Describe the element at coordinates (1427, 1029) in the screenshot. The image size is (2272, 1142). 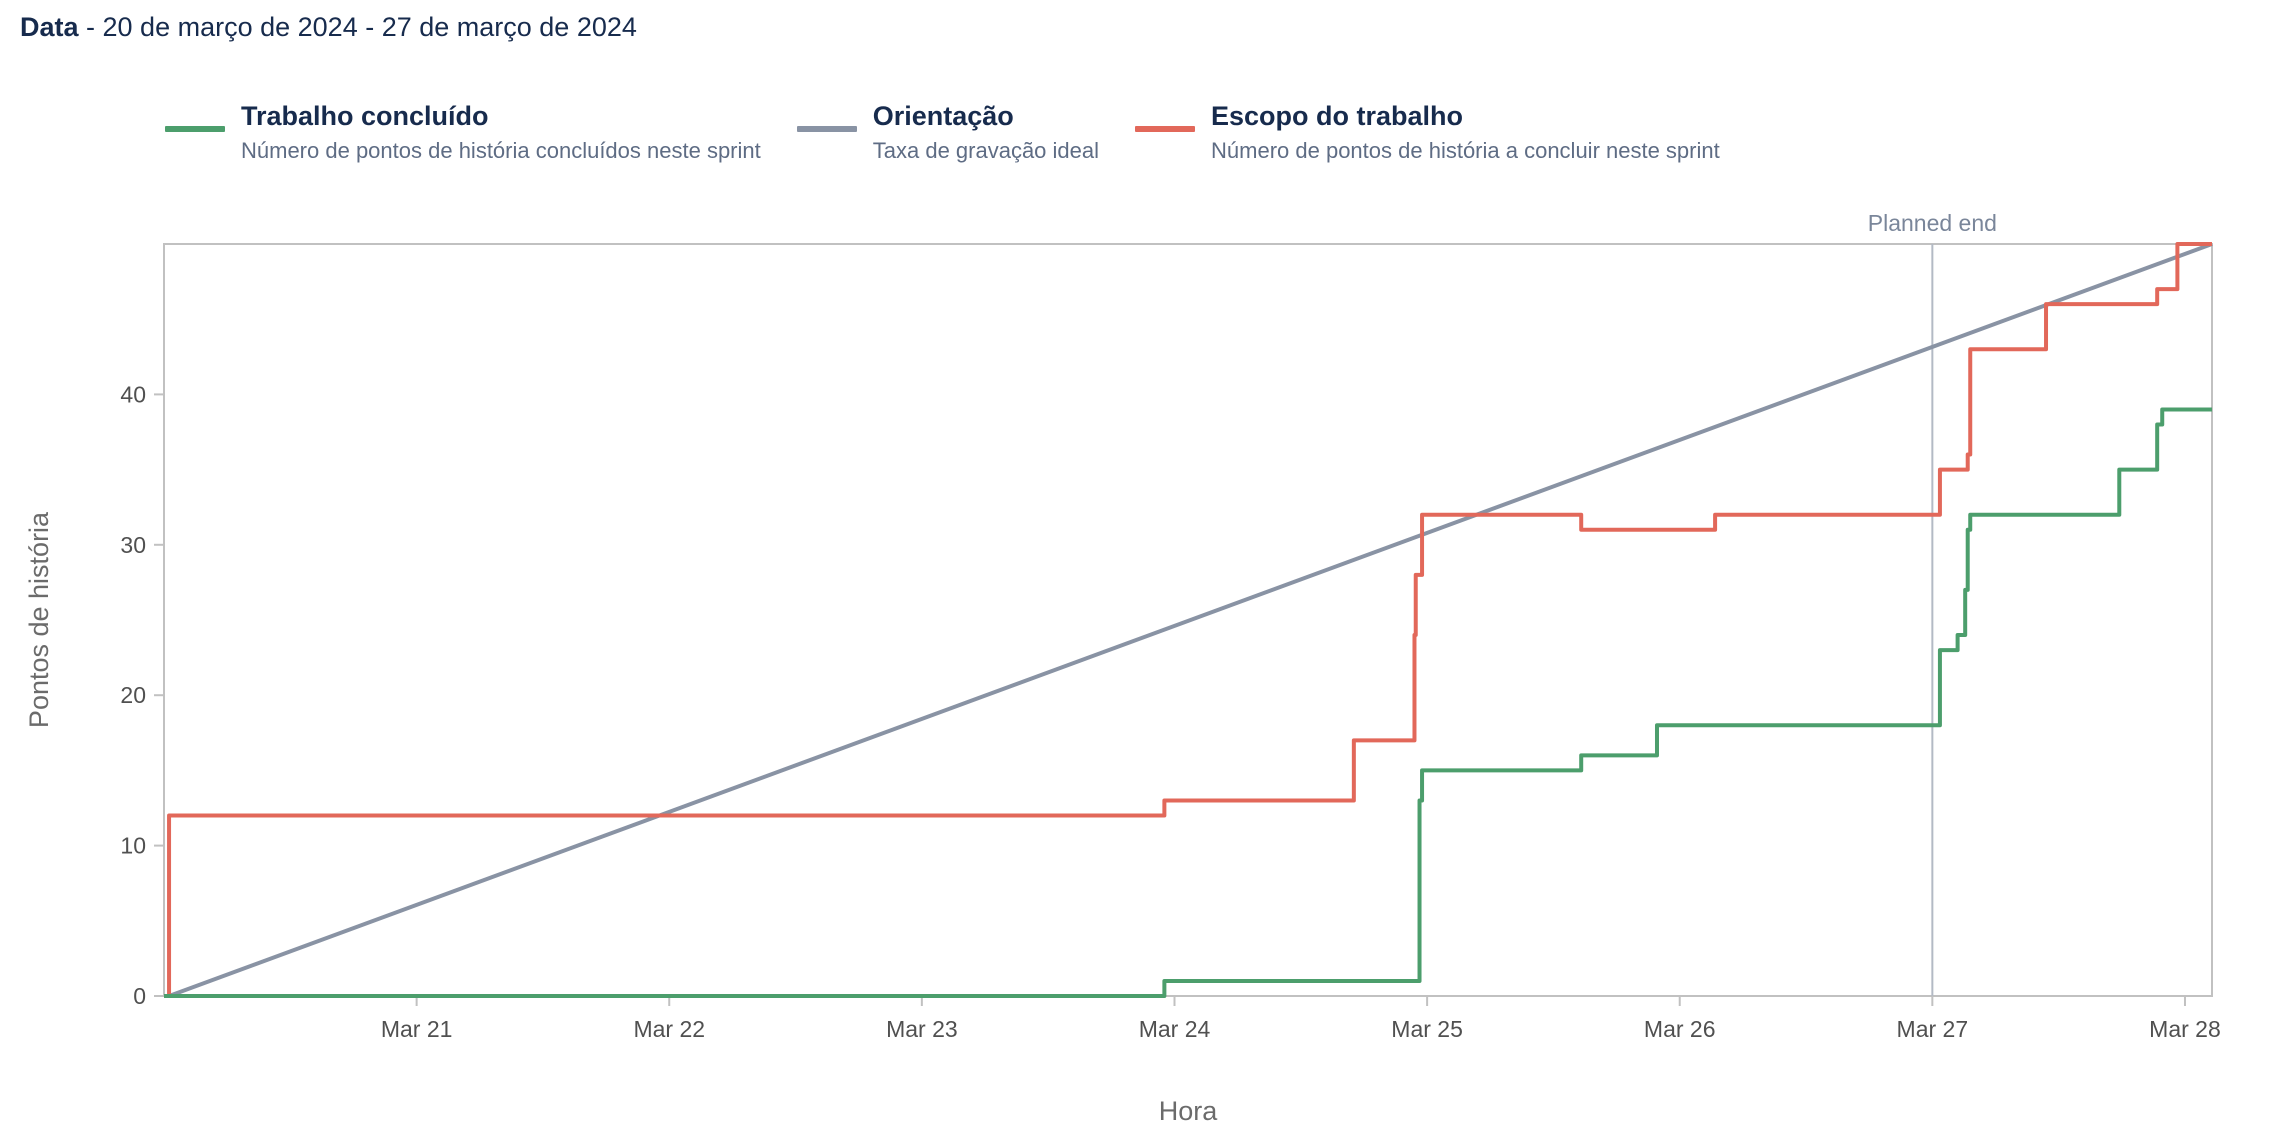
I see `x-tick-label: Mar 25` at that location.